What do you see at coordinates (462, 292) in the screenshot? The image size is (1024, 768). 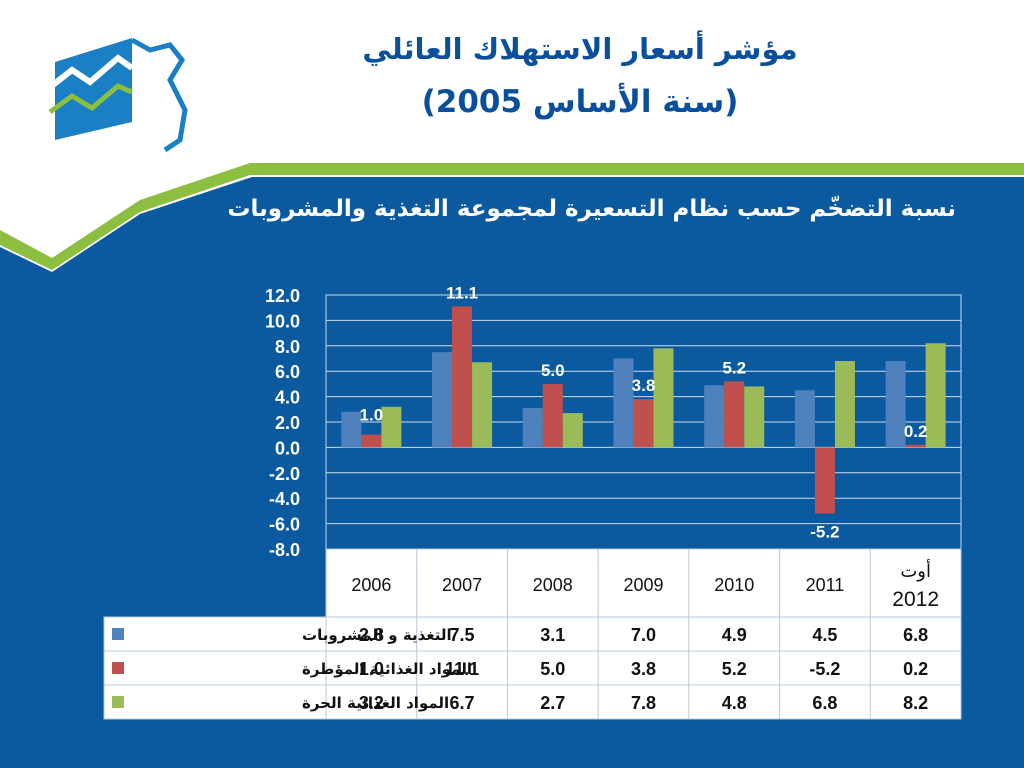 I see `data-label: 11.1` at bounding box center [462, 292].